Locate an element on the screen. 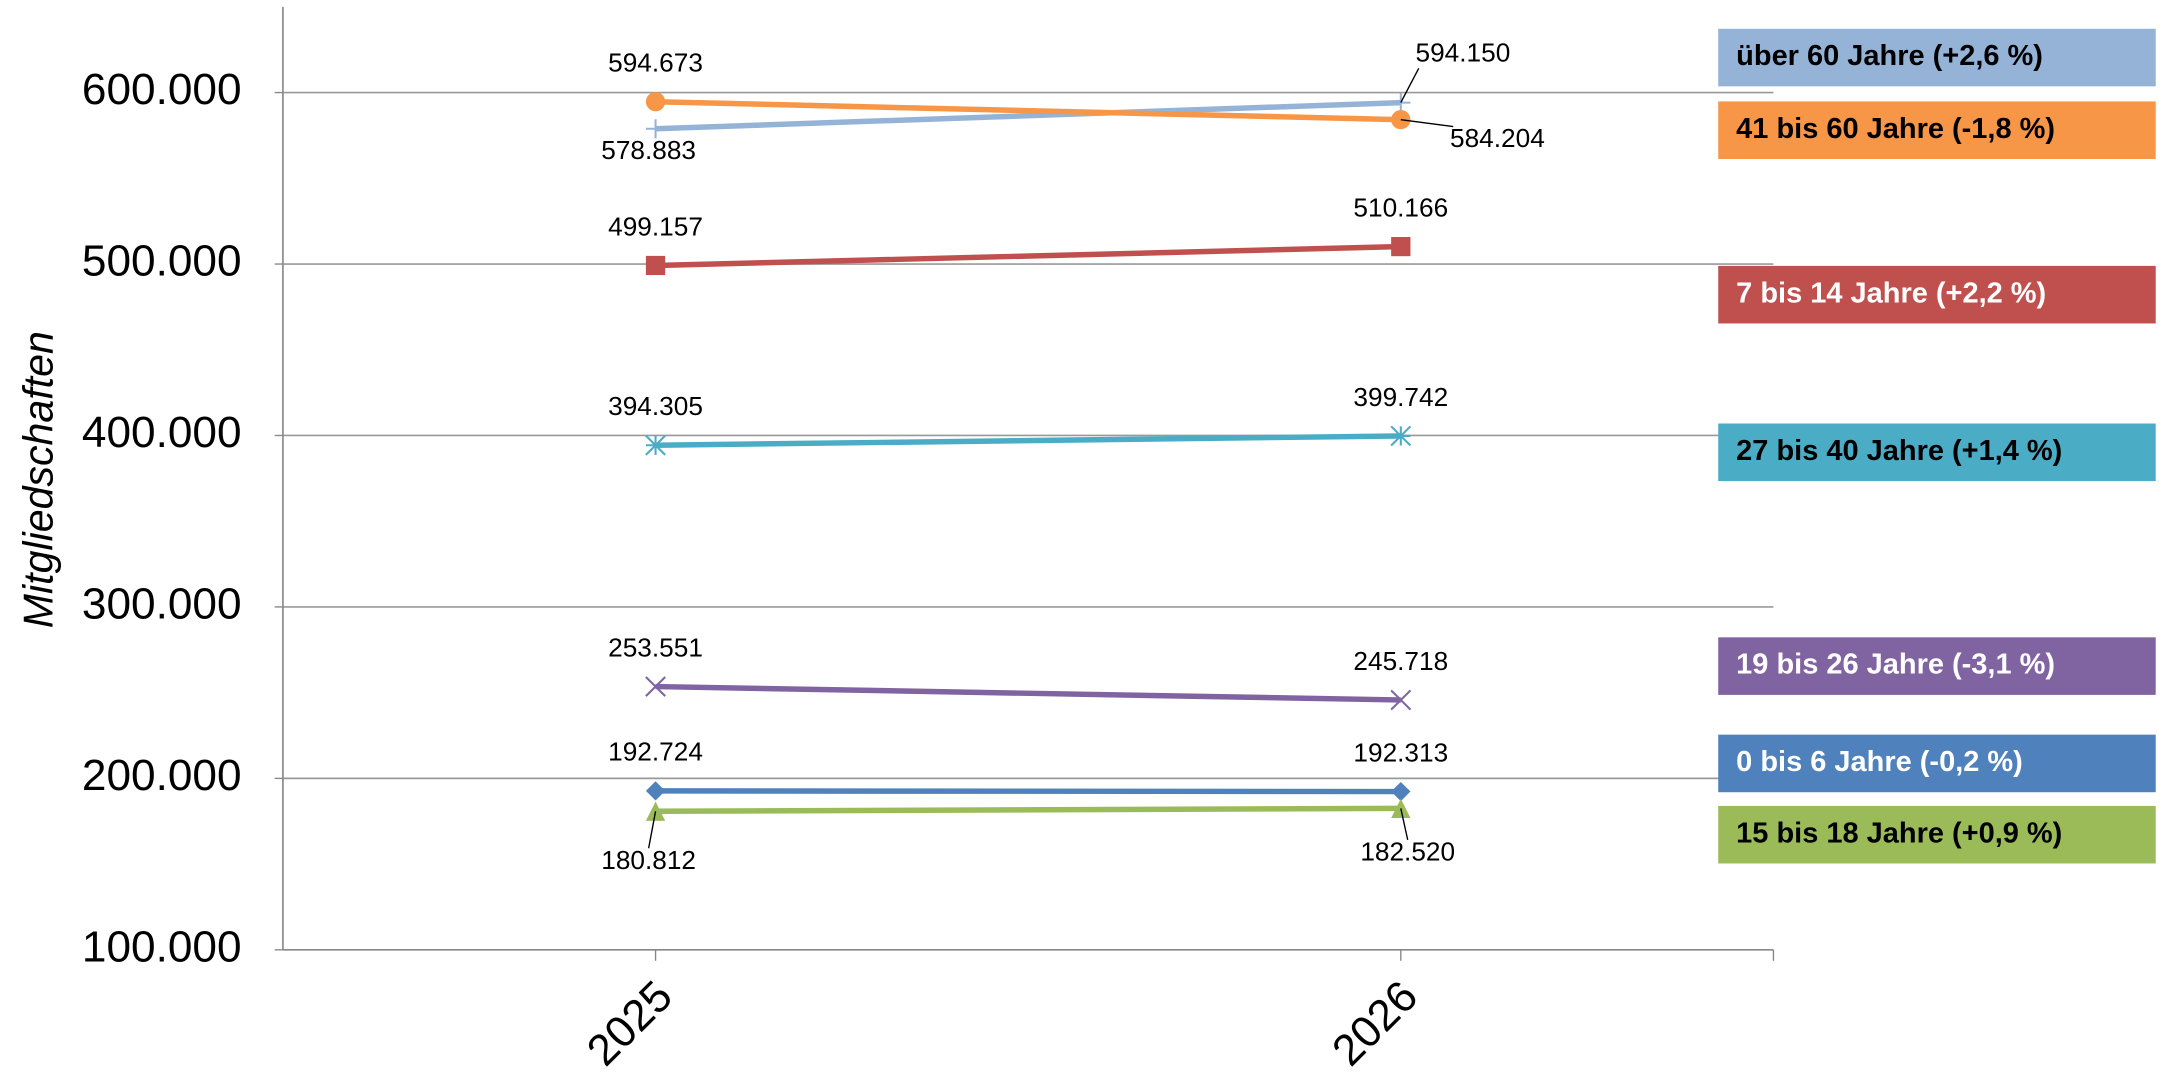 The image size is (2164, 1091). data-label: 399.742 is located at coordinates (1400, 397).